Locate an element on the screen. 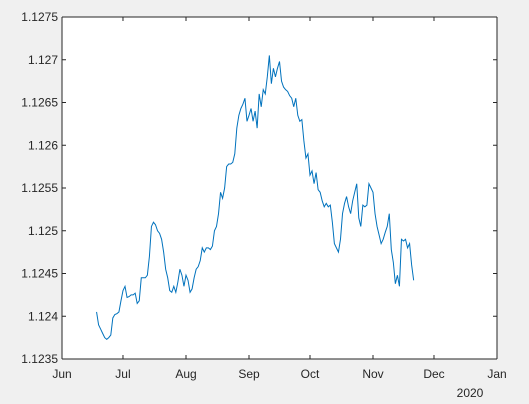  y-tick-label: 1.127 is located at coordinates (43, 60).